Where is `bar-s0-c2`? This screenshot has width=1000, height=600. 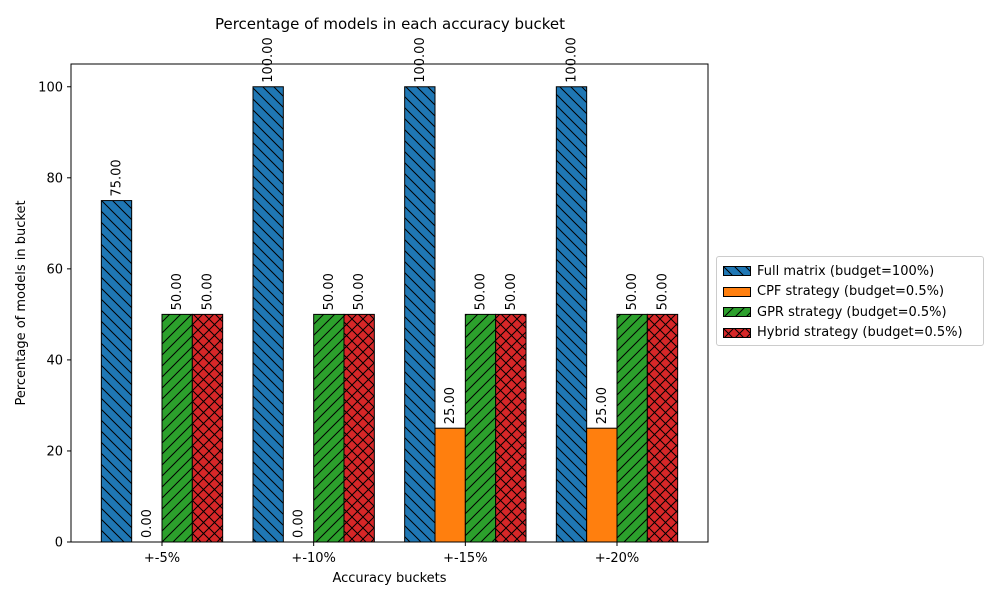 bar-s0-c2 is located at coordinates (420, 314).